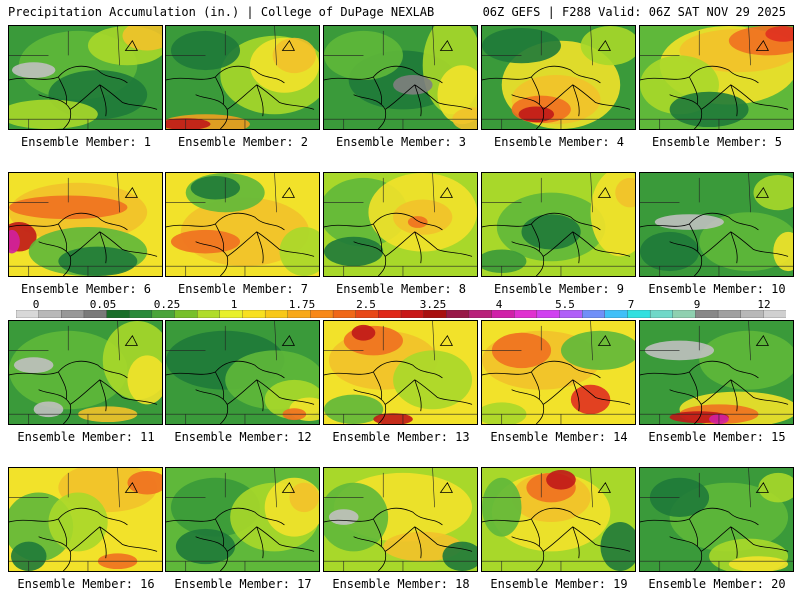 This screenshot has width=800, height=600. Describe the element at coordinates (717, 142) in the screenshot. I see `ensemble-member-label: Ensemble Member: 5` at that location.